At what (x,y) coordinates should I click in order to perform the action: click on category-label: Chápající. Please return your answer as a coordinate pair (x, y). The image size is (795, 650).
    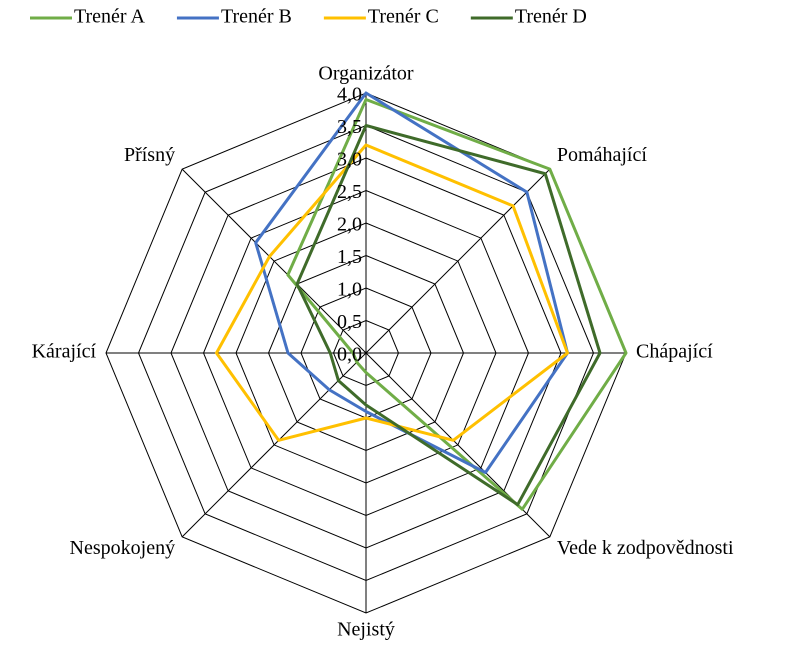
    Looking at the image, I should click on (674, 352).